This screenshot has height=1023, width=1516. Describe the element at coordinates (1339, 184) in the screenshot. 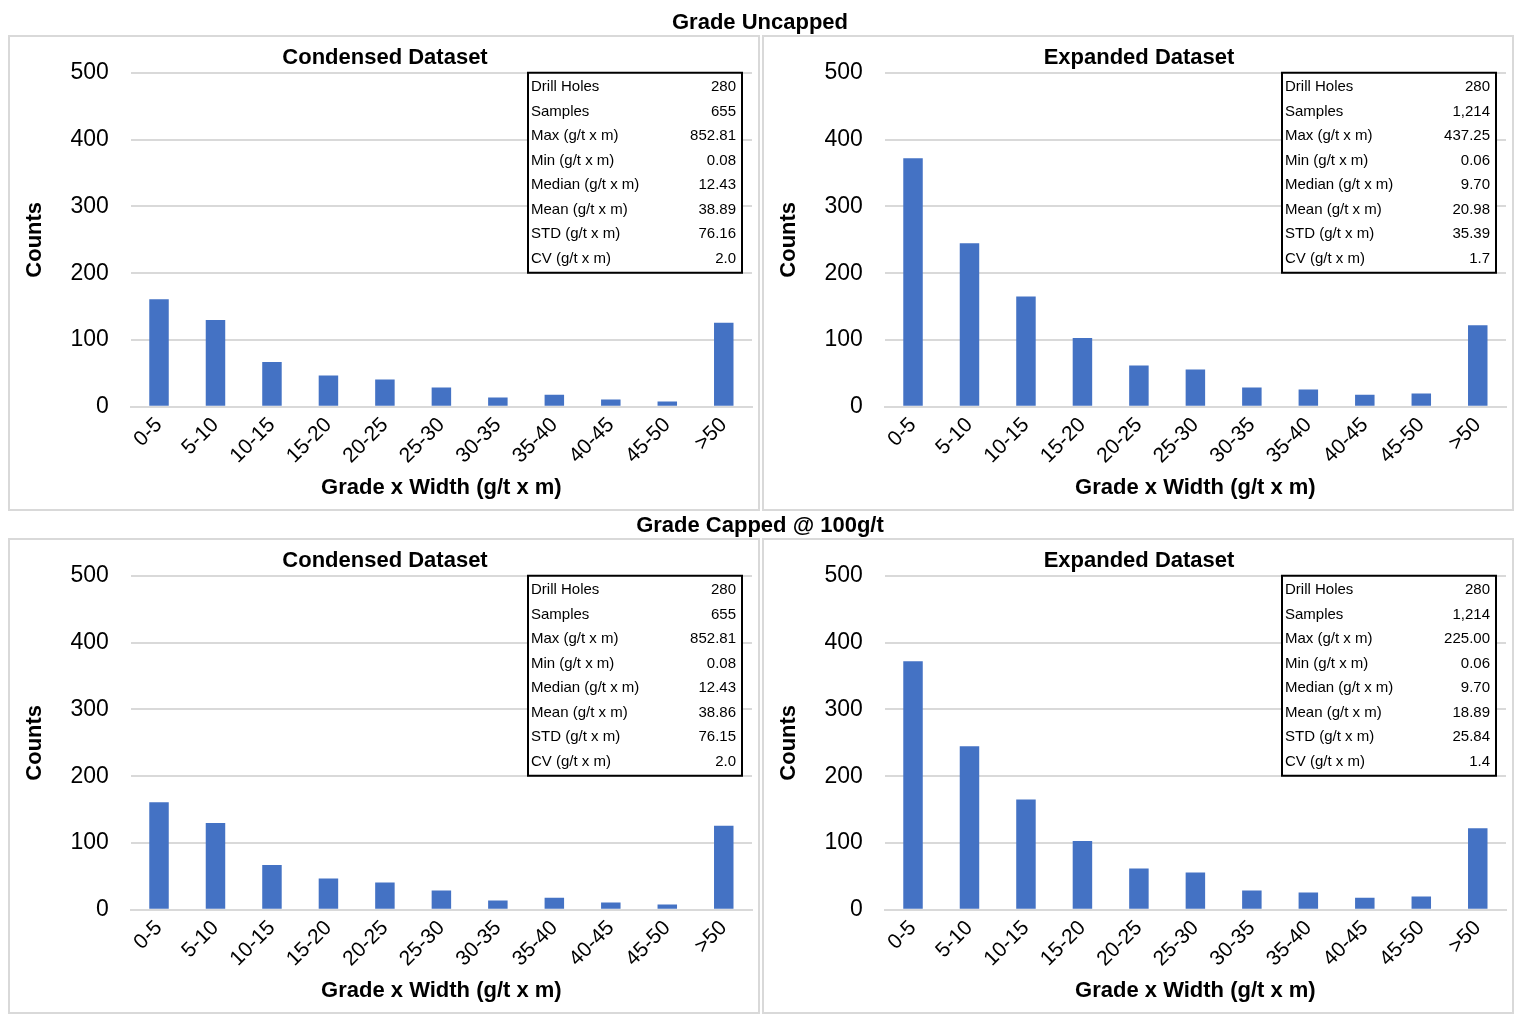

I see `annotation: Median (g/t x m)` at that location.